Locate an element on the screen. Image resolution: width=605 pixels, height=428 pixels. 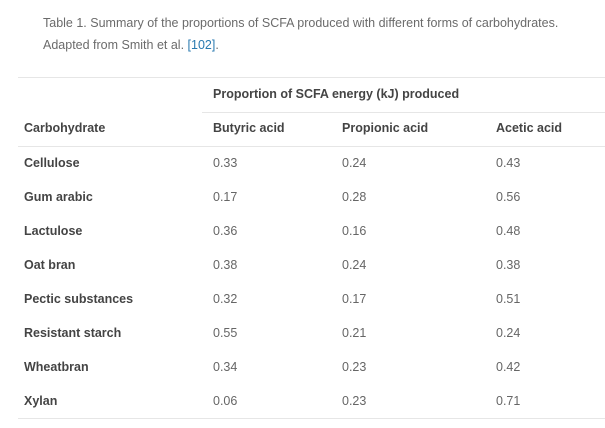
table-row: Pectic substances 0.32 0.17 0.51 is located at coordinates (302, 309).